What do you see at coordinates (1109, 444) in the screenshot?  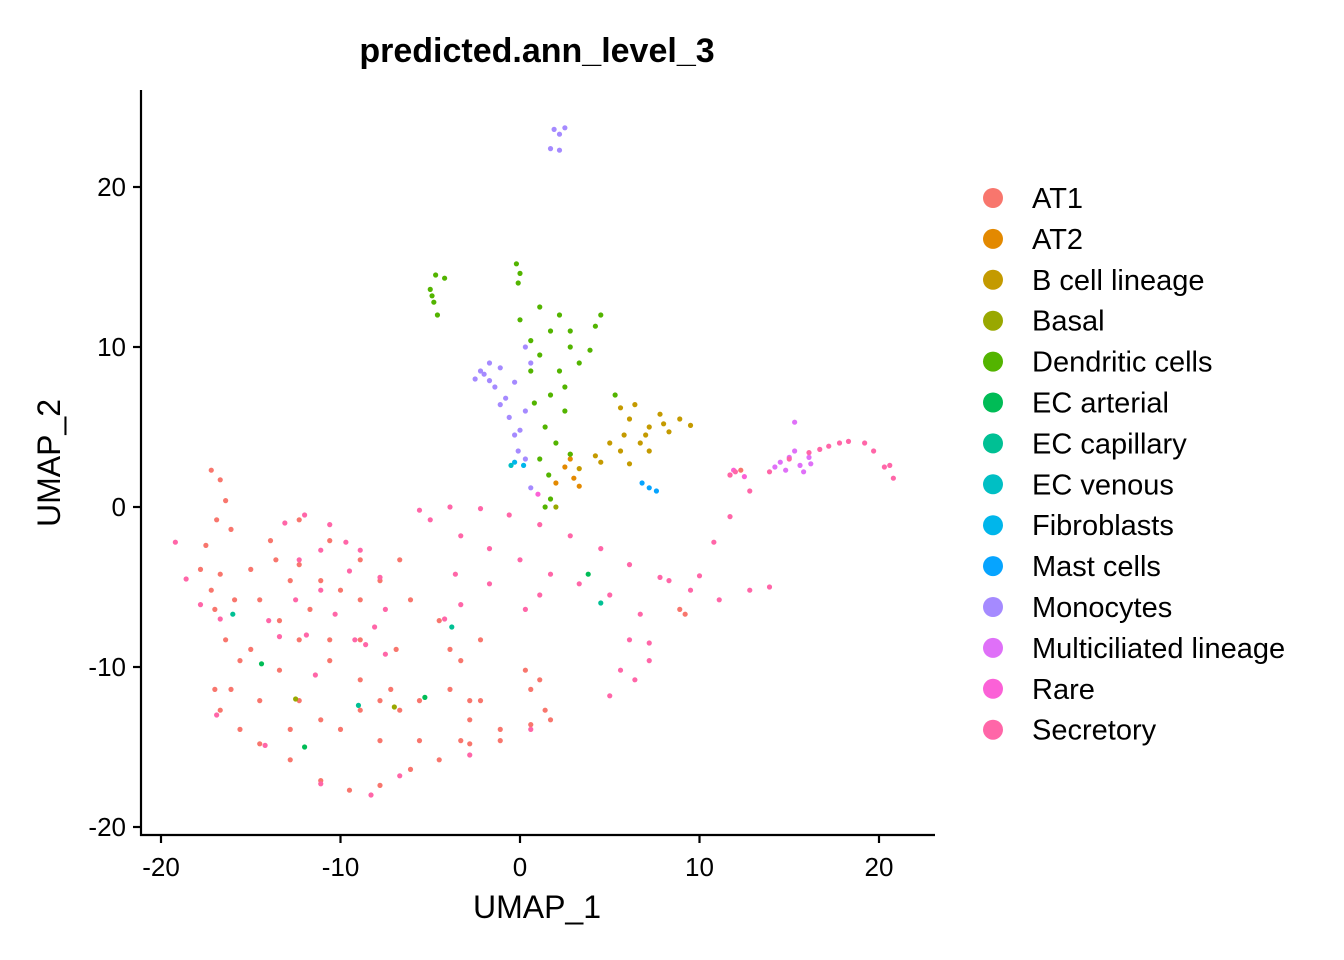 I see `legend-label: EC capillary` at bounding box center [1109, 444].